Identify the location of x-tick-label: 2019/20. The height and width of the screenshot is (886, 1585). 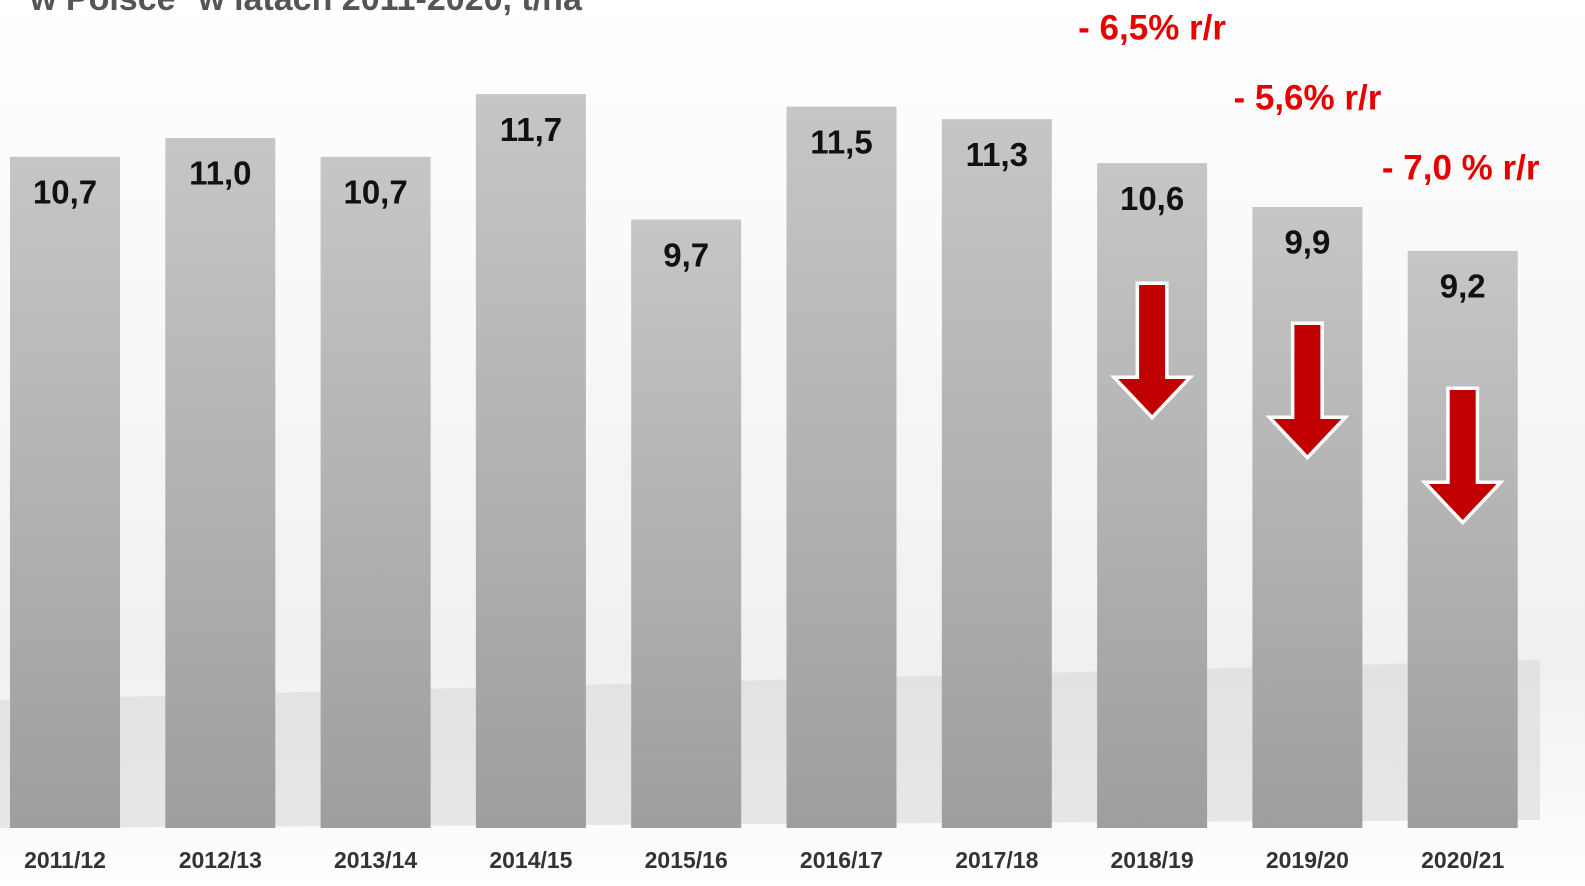
(1307, 860).